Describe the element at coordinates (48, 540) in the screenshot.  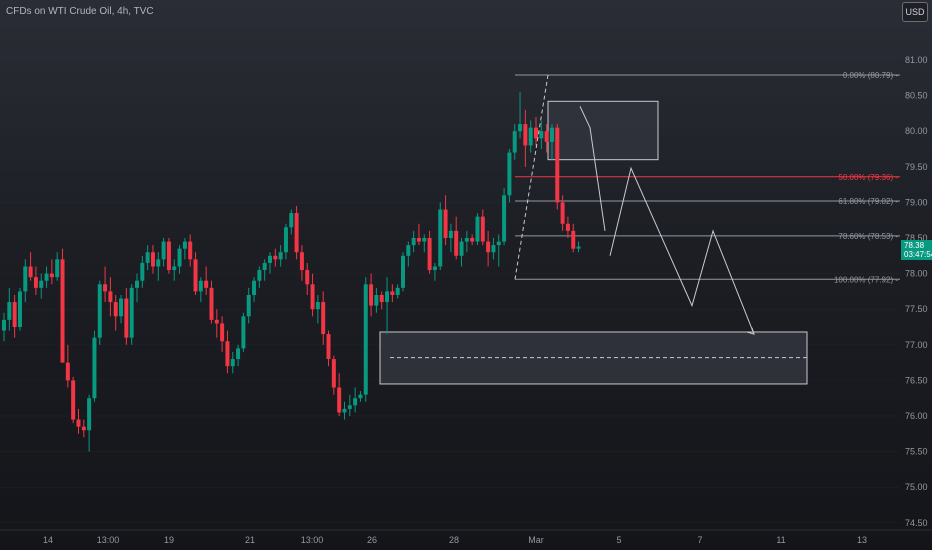
I see `time-tick-label: 14` at that location.